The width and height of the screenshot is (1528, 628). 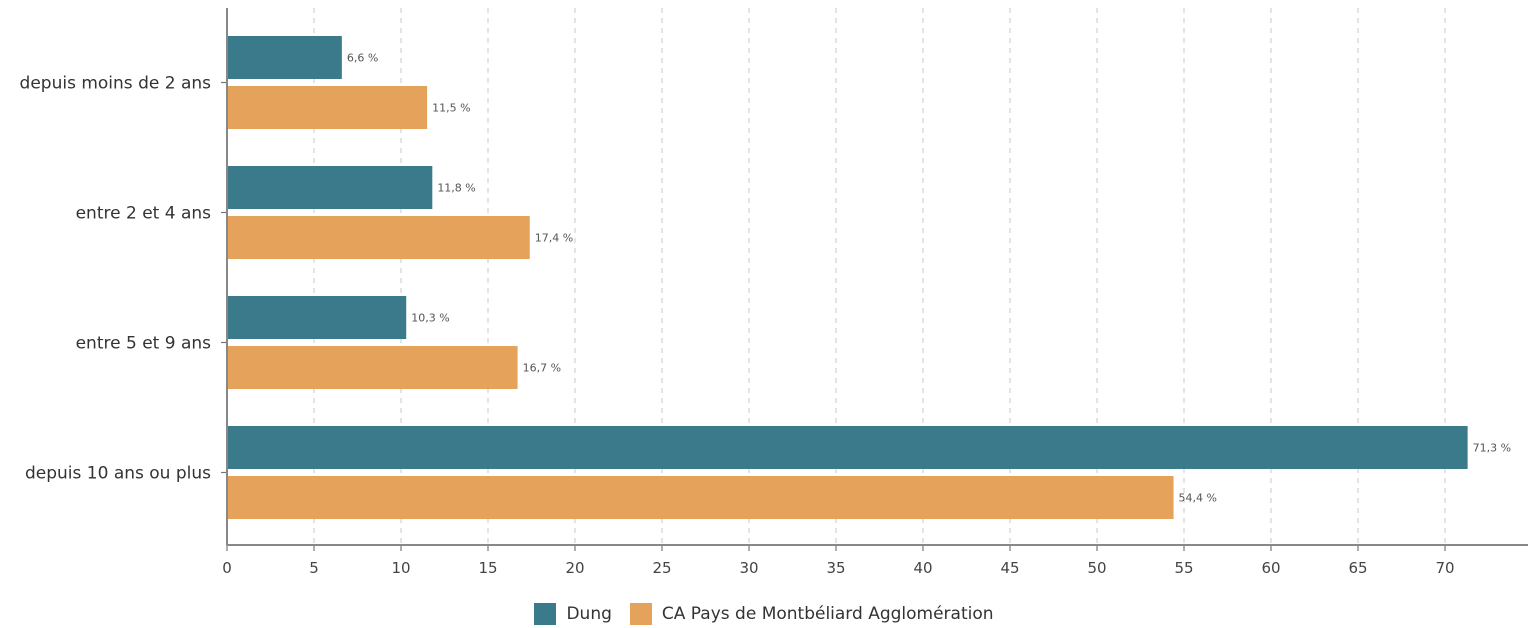 What do you see at coordinates (456, 188) in the screenshot?
I see `data-label: 11,8 %` at bounding box center [456, 188].